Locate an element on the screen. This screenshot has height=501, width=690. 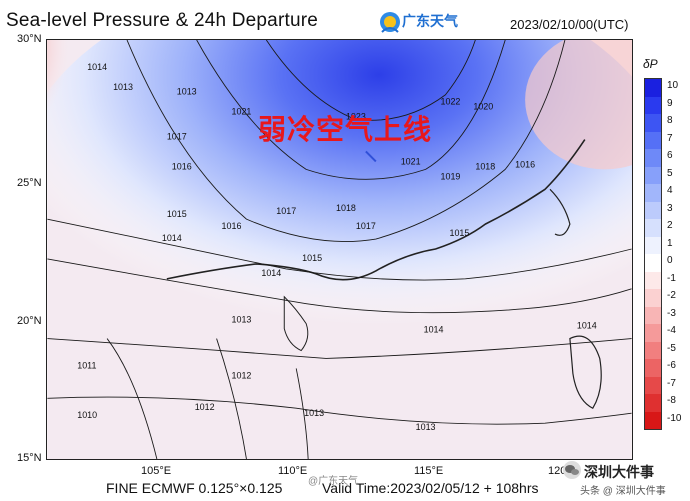
wechat-icon is located at coordinates (572, 470).